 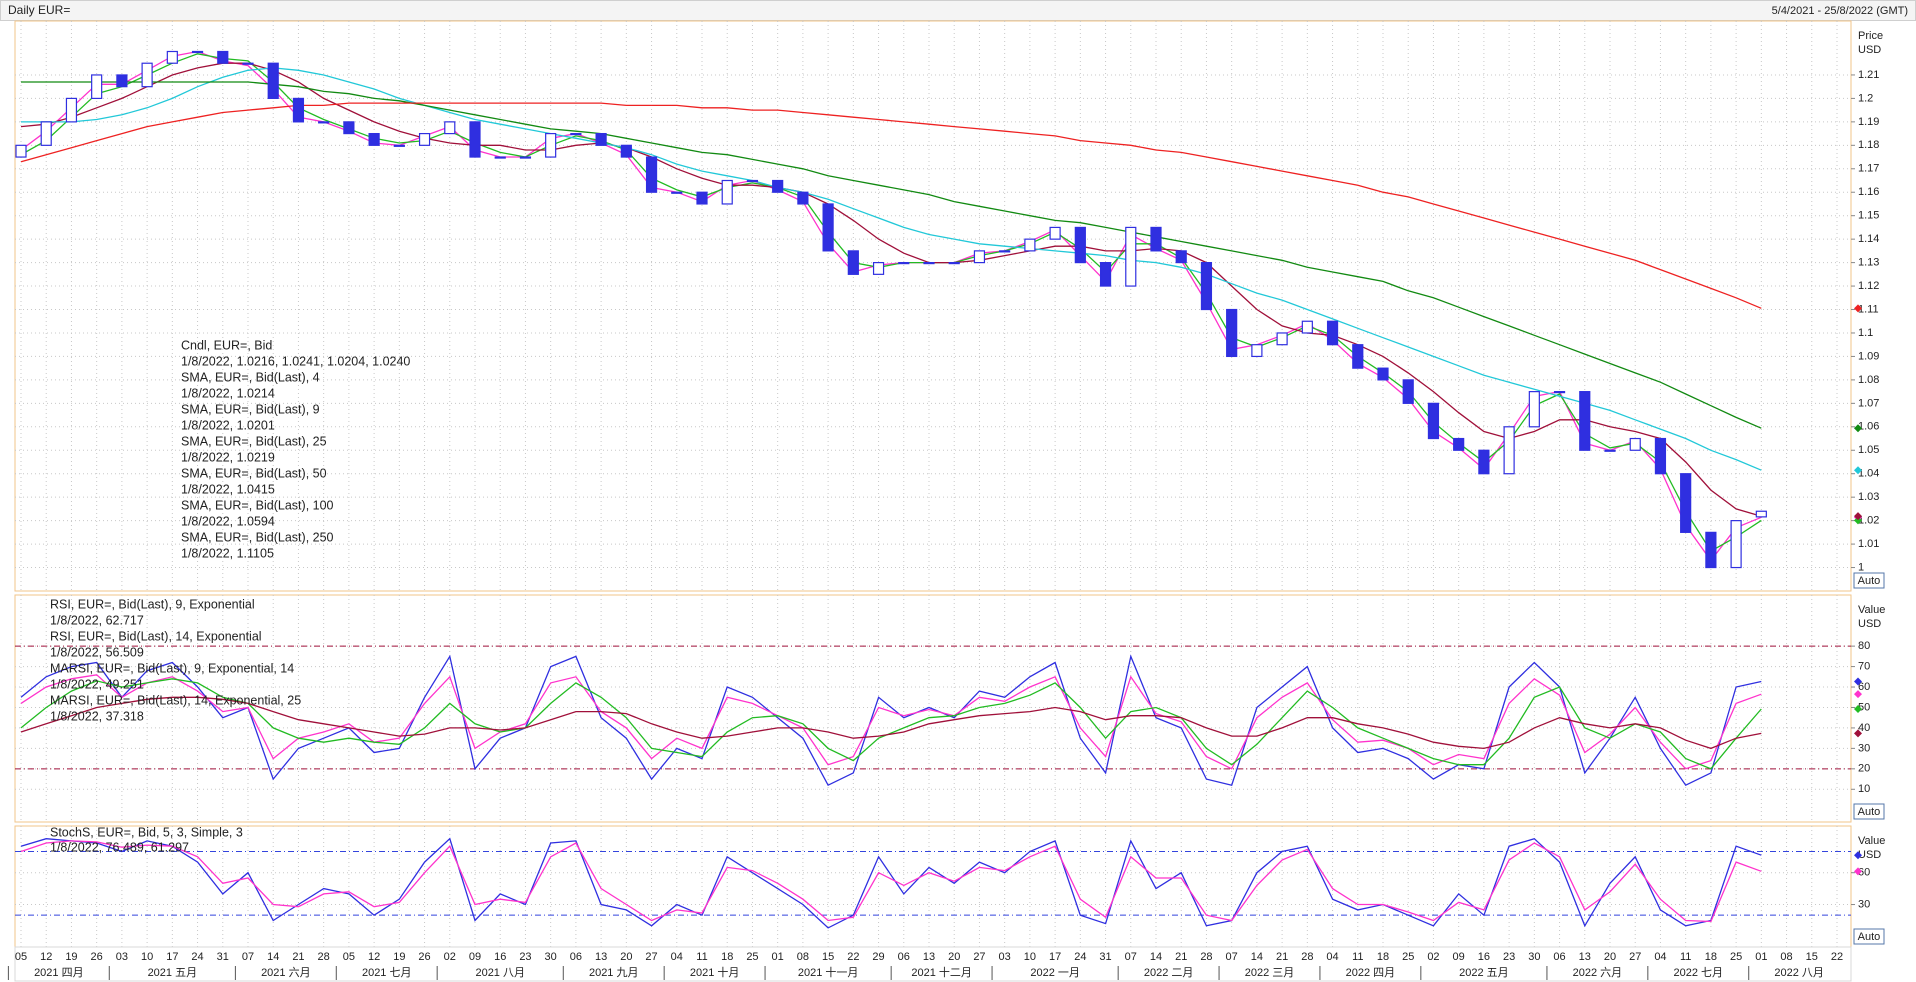 I want to click on y-tick-label: 30, so click(x=1864, y=904).